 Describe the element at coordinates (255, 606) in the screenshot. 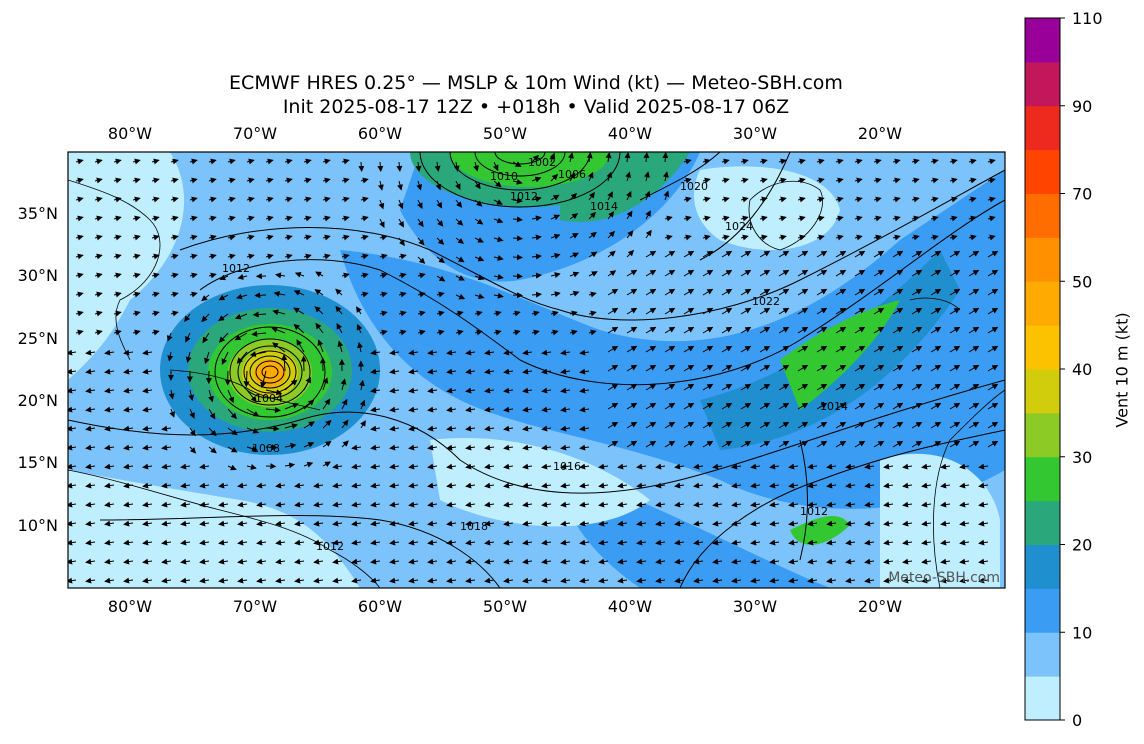

I see `lon-label: 70°W` at that location.